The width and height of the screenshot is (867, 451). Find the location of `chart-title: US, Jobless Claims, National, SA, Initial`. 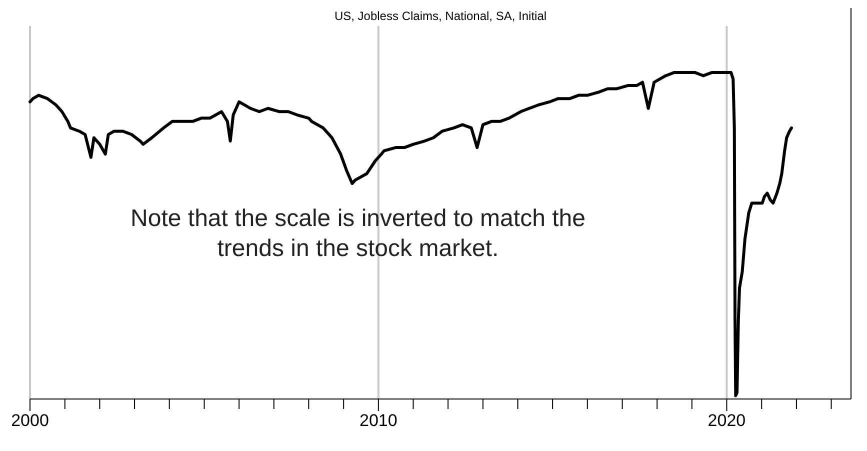

chart-title: US, Jobless Claims, National, SA, Initial is located at coordinates (440, 16).